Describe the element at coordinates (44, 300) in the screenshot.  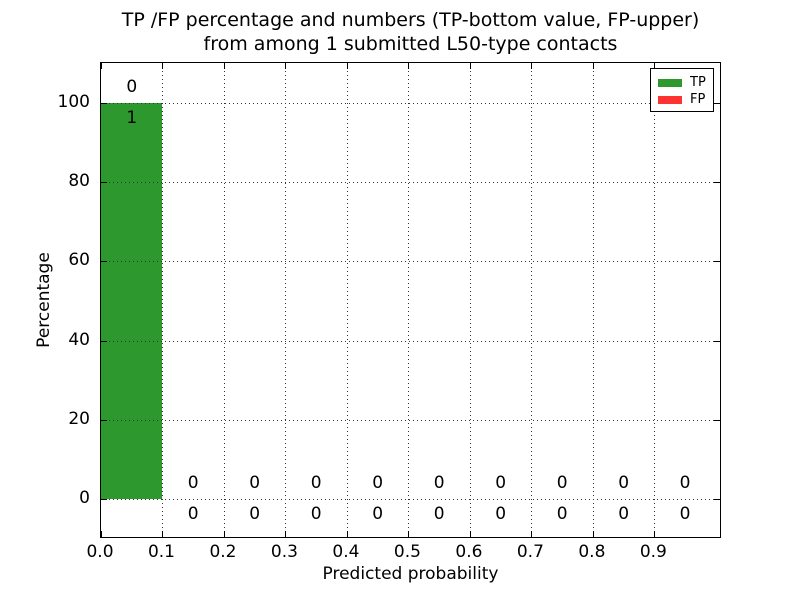
I see `y-axis-label: Percentage` at that location.